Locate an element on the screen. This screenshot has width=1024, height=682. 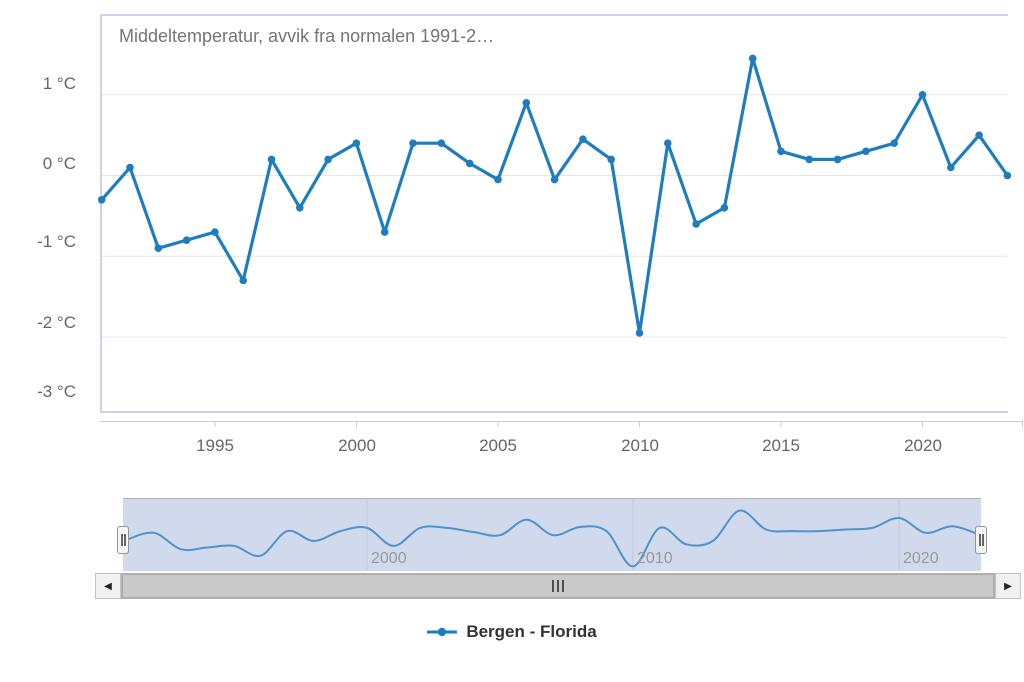
data-point-2016 is located at coordinates (809, 159).